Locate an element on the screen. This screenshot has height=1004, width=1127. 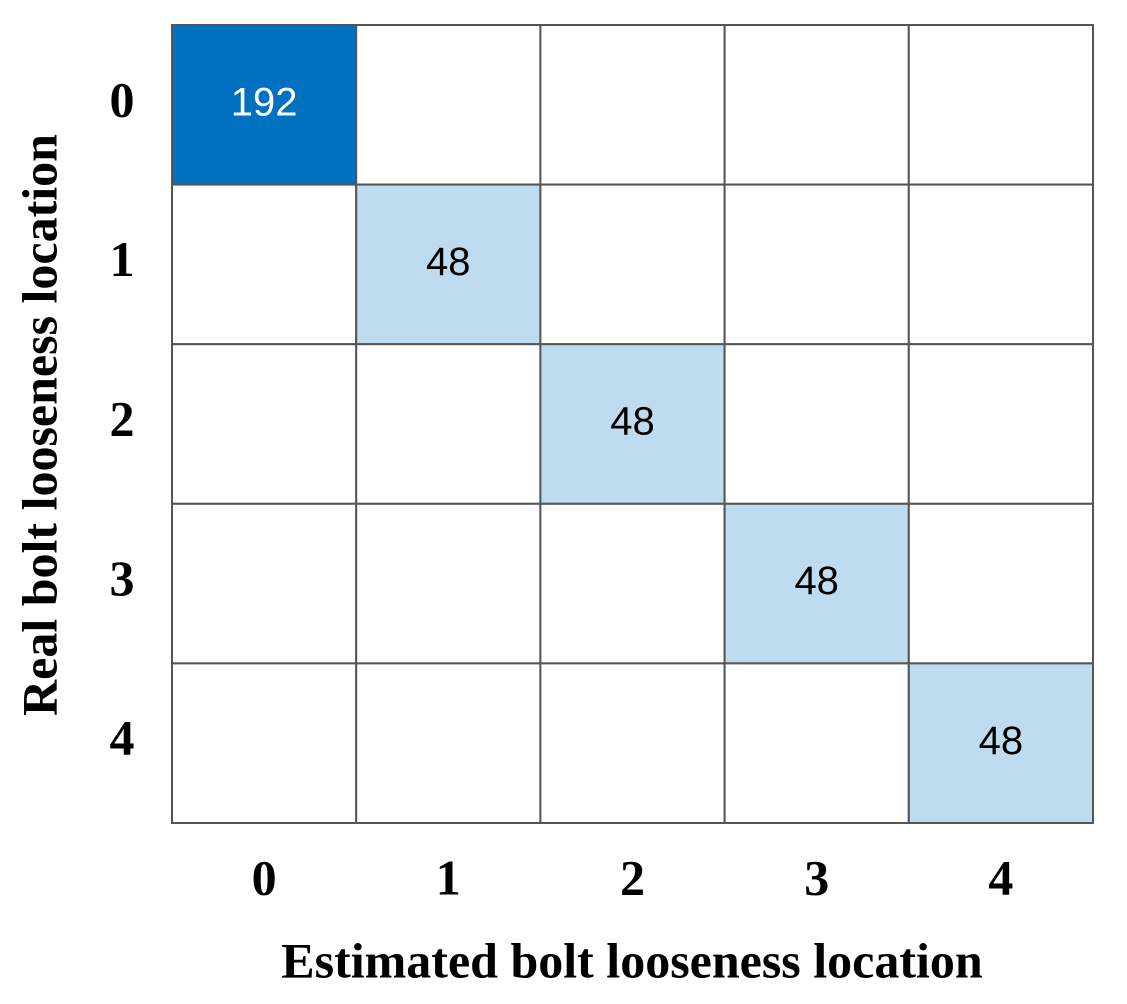
x-tick-label: 0 is located at coordinates (264, 877).